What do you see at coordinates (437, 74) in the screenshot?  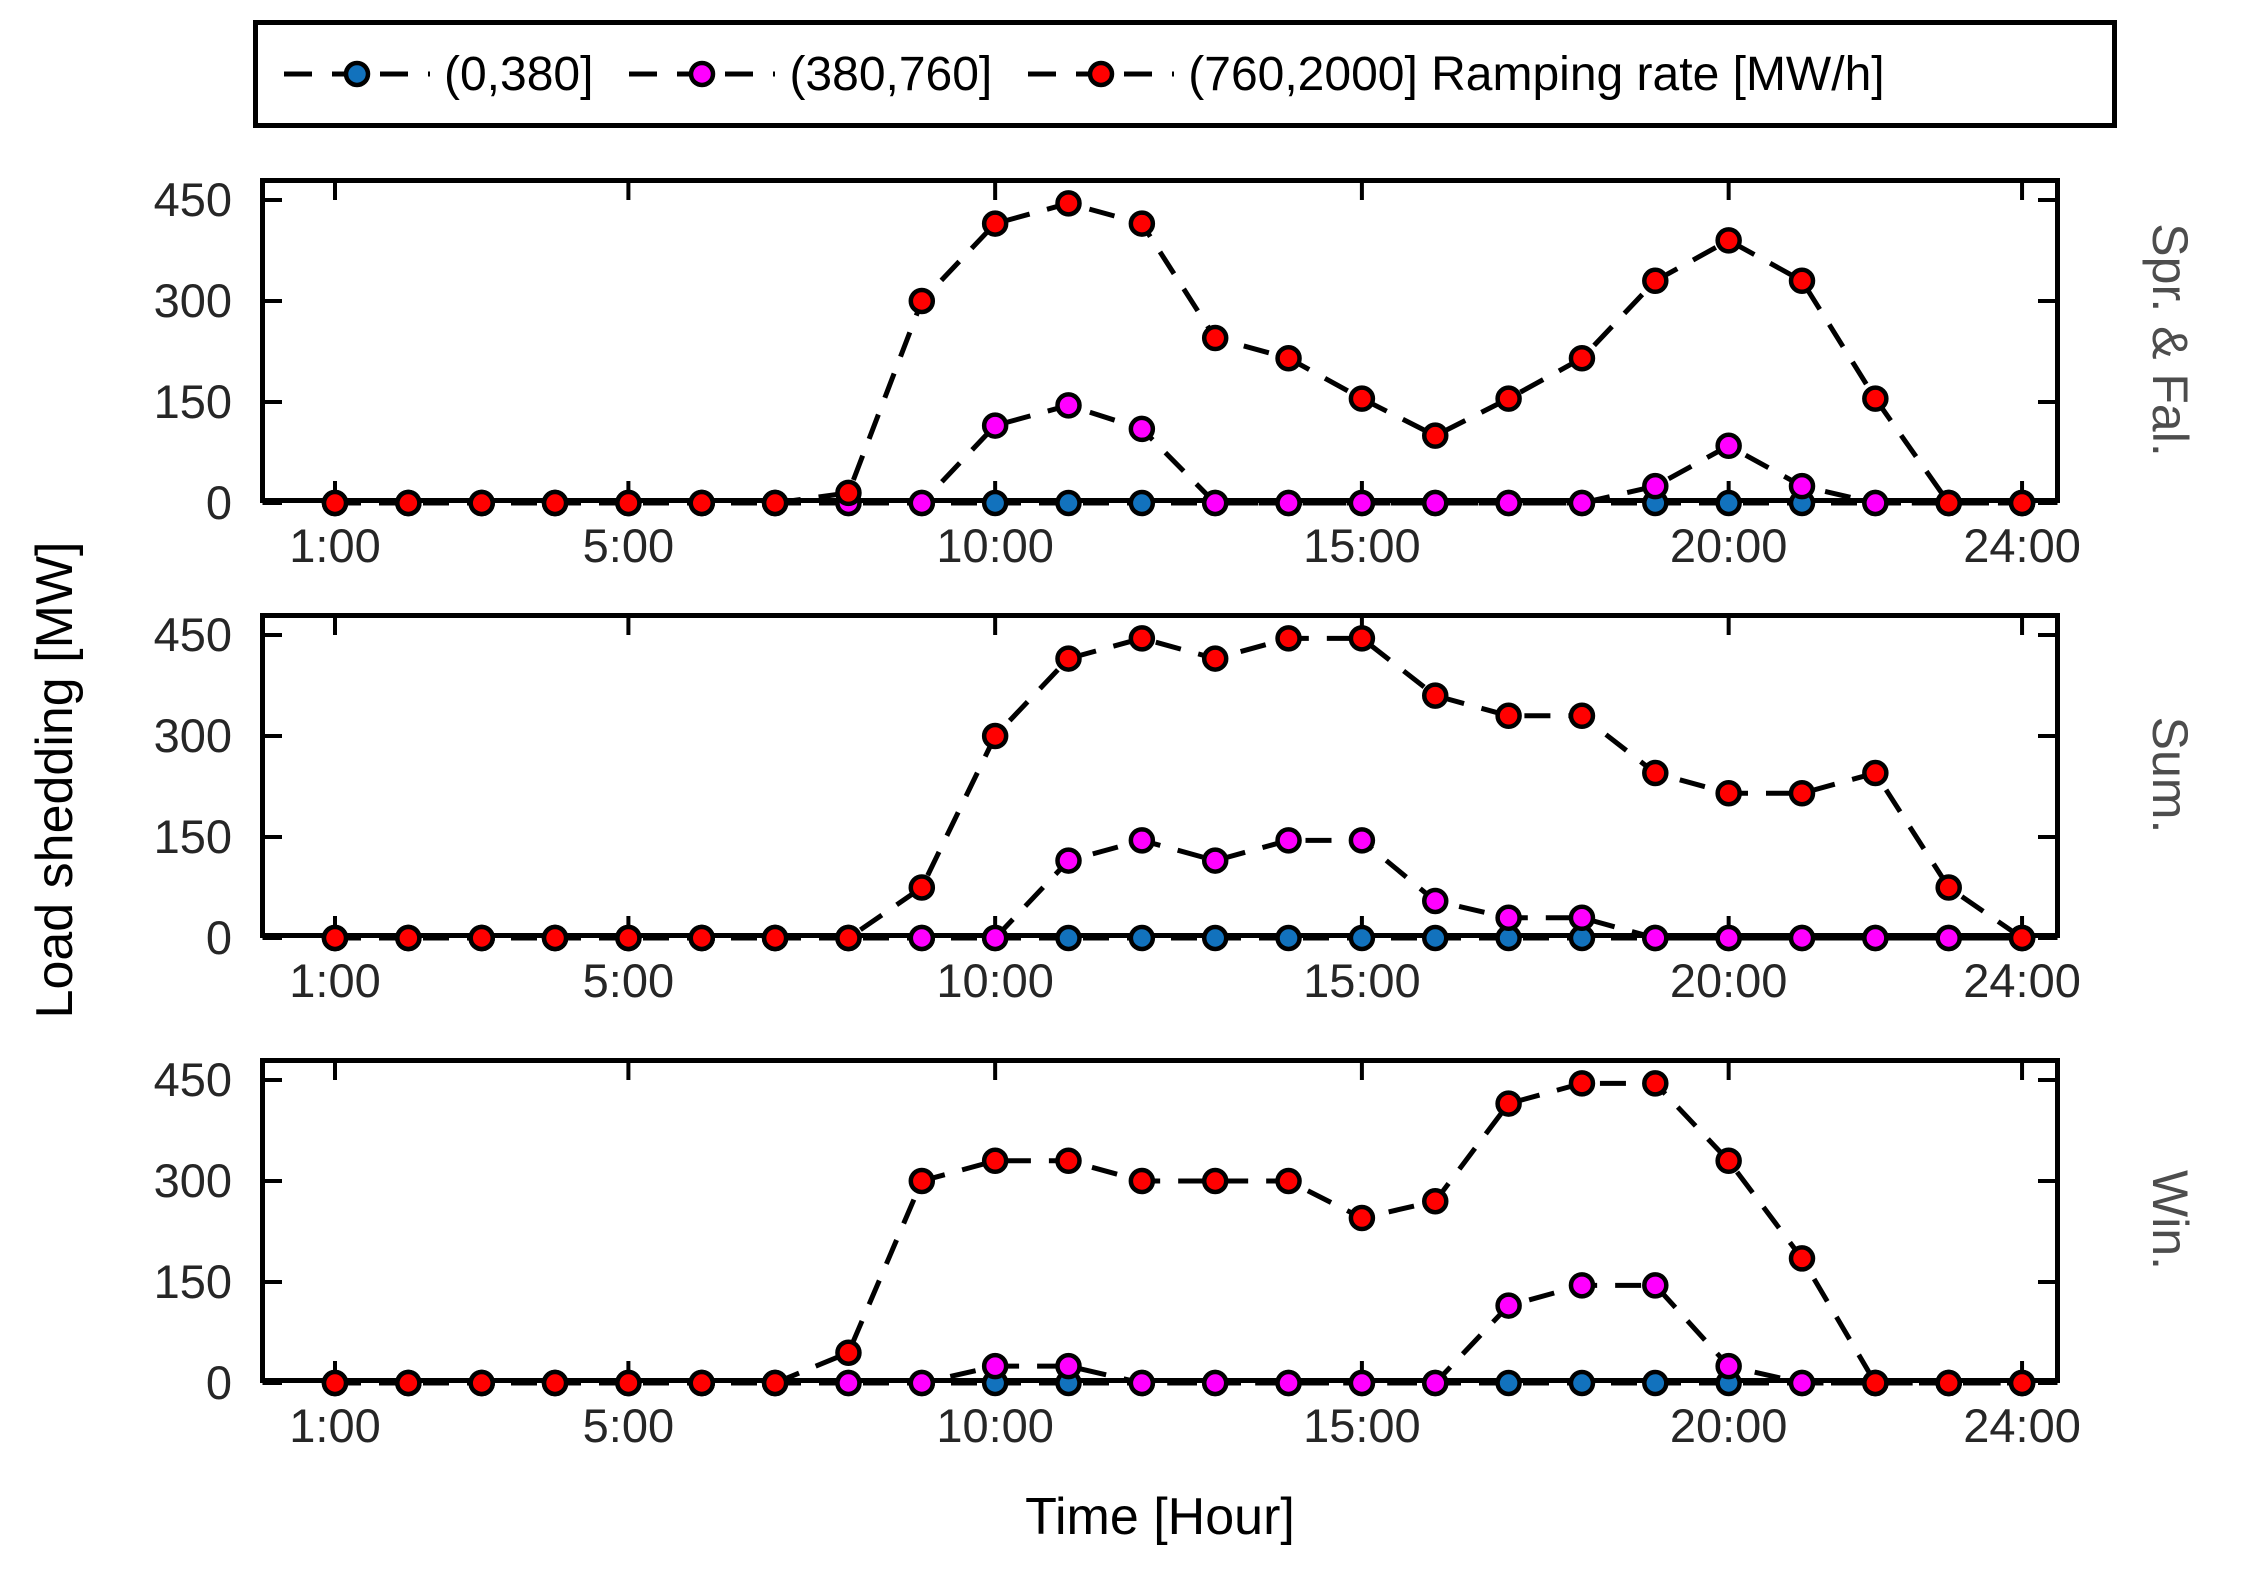 I see `legend-item-0: (0,380]` at bounding box center [437, 74].